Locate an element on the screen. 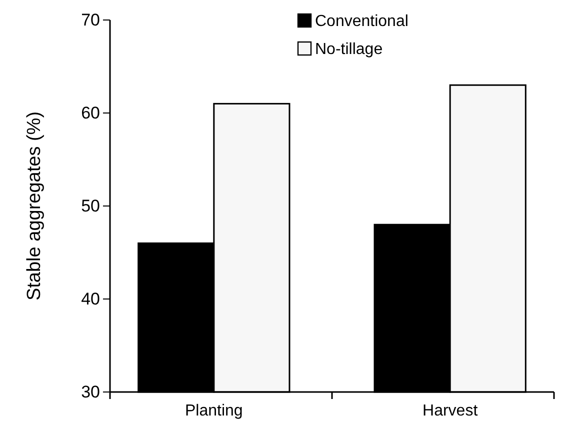  y-tick-label: 70 is located at coordinates (90, 20).